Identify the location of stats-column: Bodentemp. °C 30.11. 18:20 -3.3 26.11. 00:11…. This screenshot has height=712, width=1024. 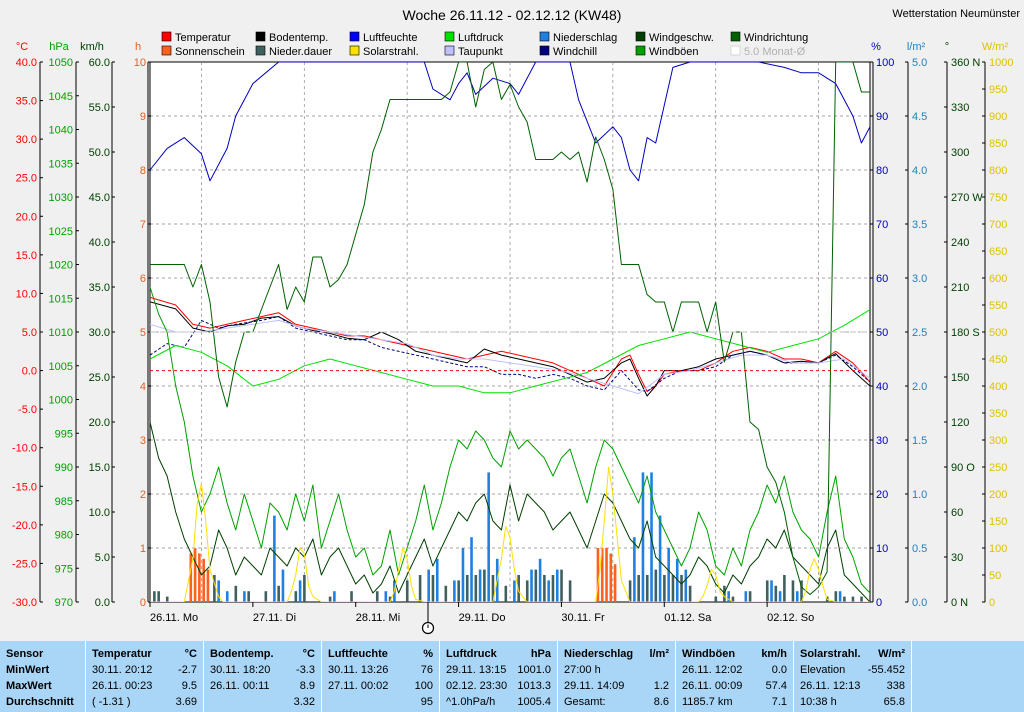
(263, 676).